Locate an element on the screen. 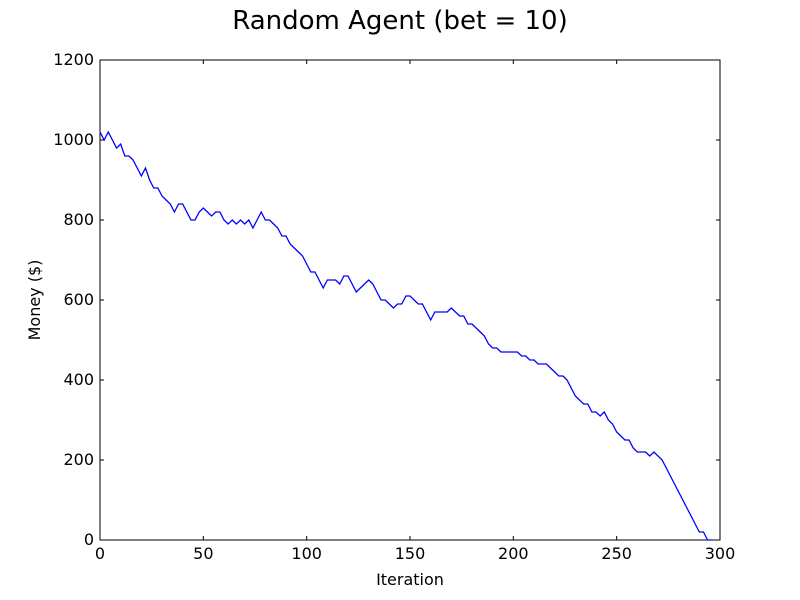 This screenshot has height=600, width=800. y-tick-label: 800 is located at coordinates (78, 219).